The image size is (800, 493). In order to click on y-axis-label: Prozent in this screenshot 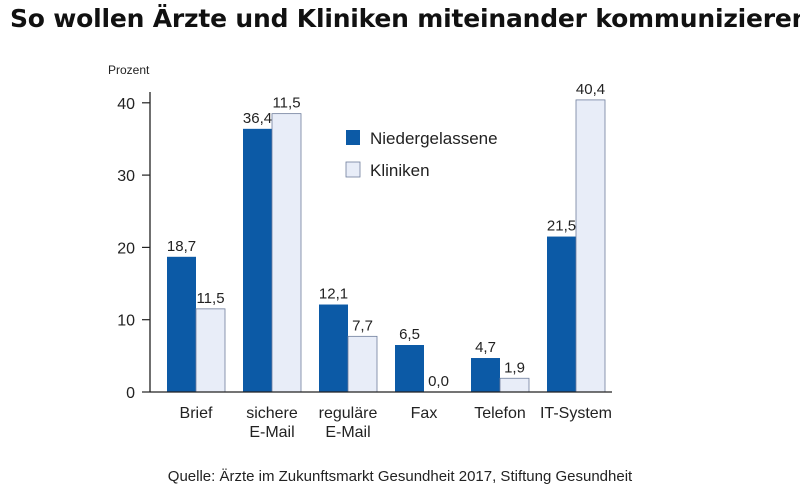, I will do `click(129, 70)`.